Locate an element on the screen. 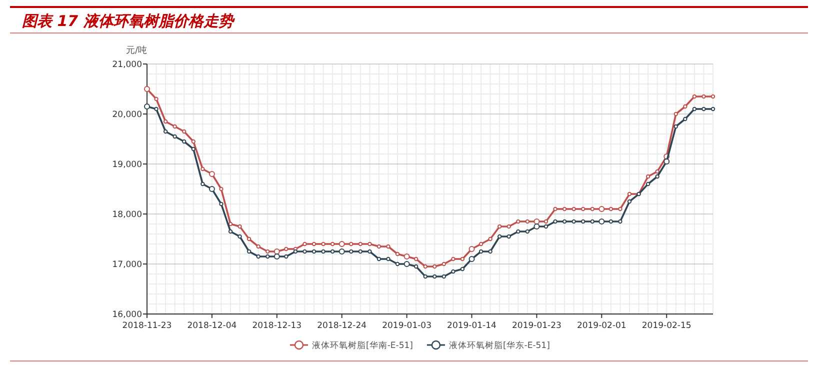  chart-title: 图表 17 液体环氧树脂价格走势 is located at coordinates (129, 21).